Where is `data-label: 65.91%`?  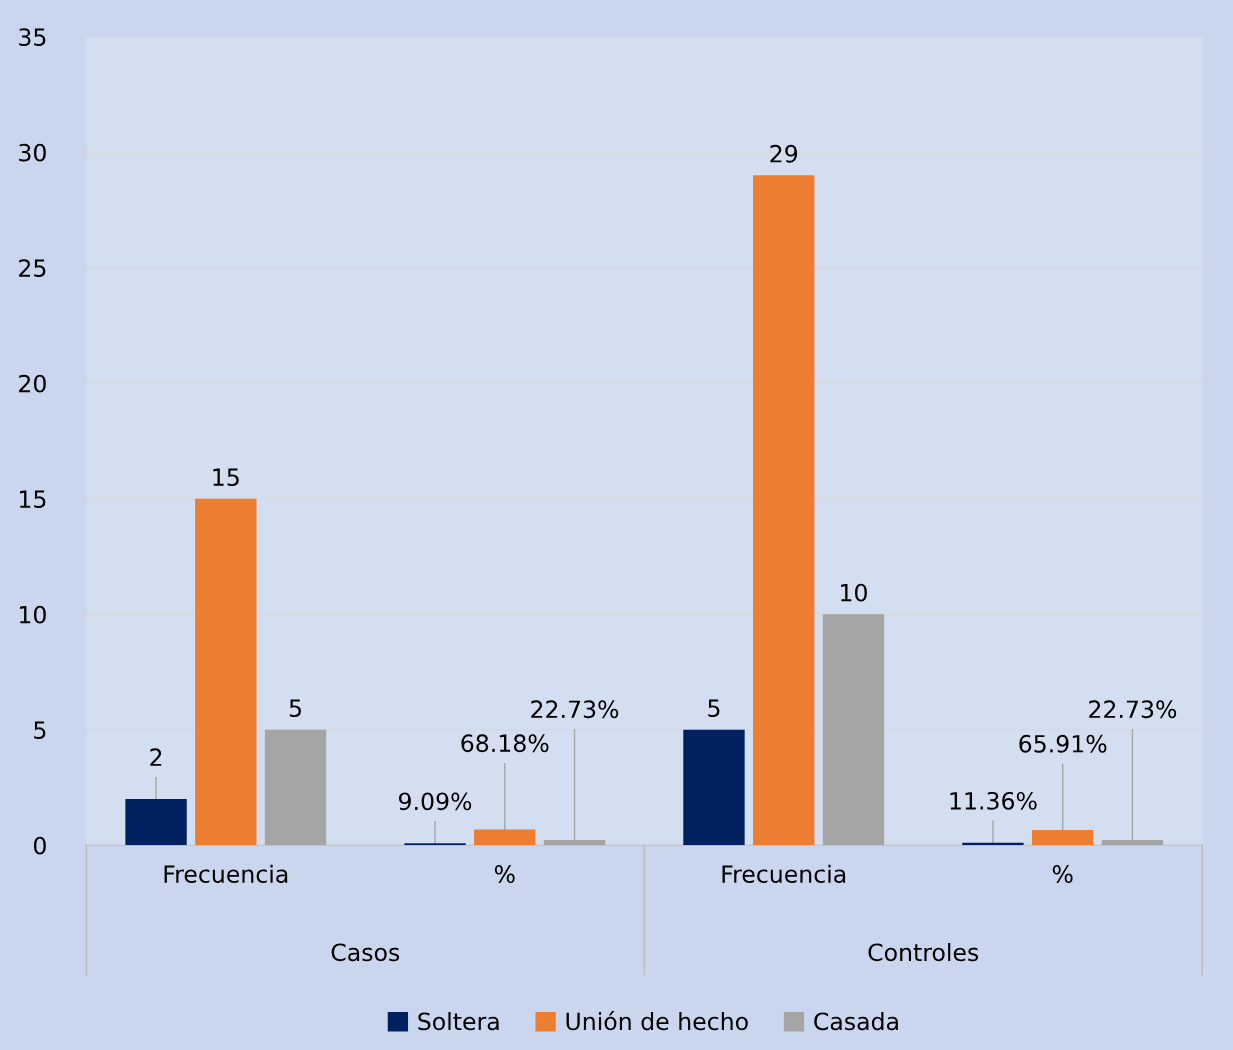
data-label: 65.91% is located at coordinates (1063, 743).